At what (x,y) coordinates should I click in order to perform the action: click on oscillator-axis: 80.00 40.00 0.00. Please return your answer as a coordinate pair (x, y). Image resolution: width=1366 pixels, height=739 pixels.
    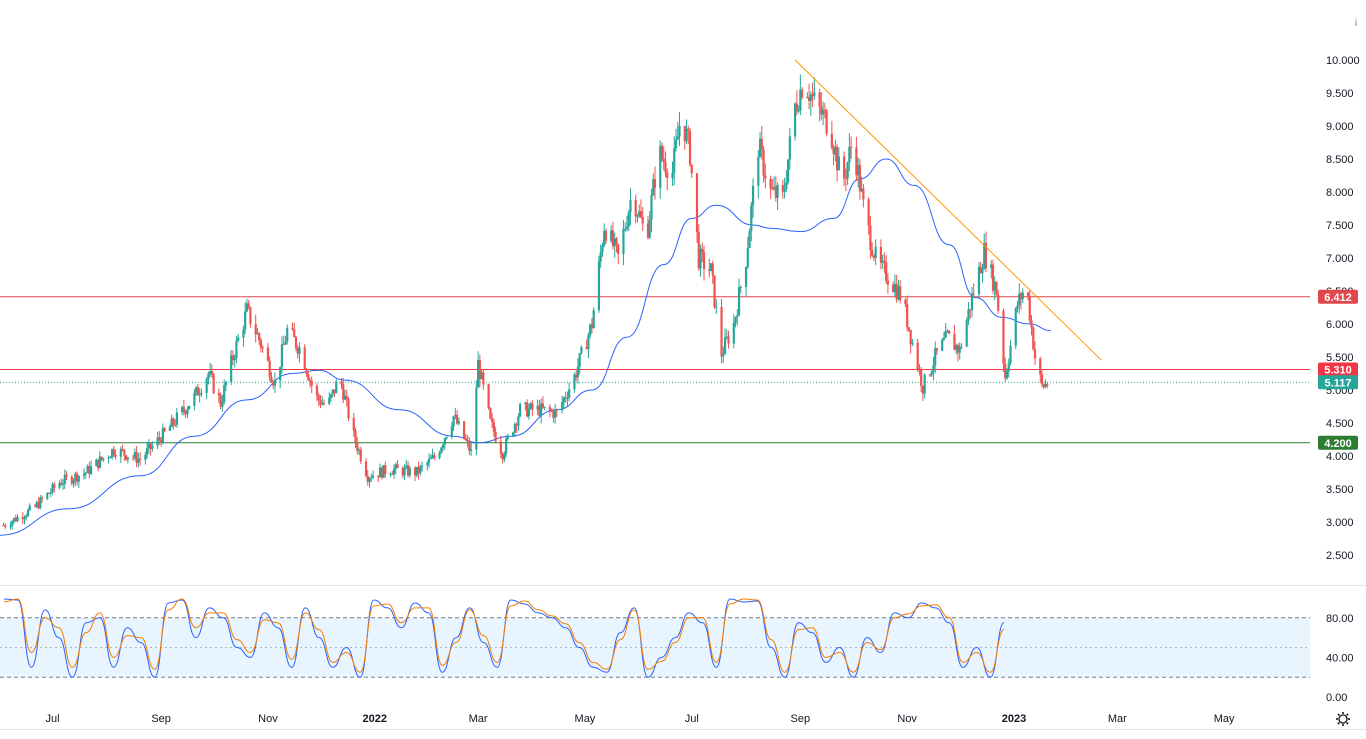
    Looking at the image, I should click on (1340, 658).